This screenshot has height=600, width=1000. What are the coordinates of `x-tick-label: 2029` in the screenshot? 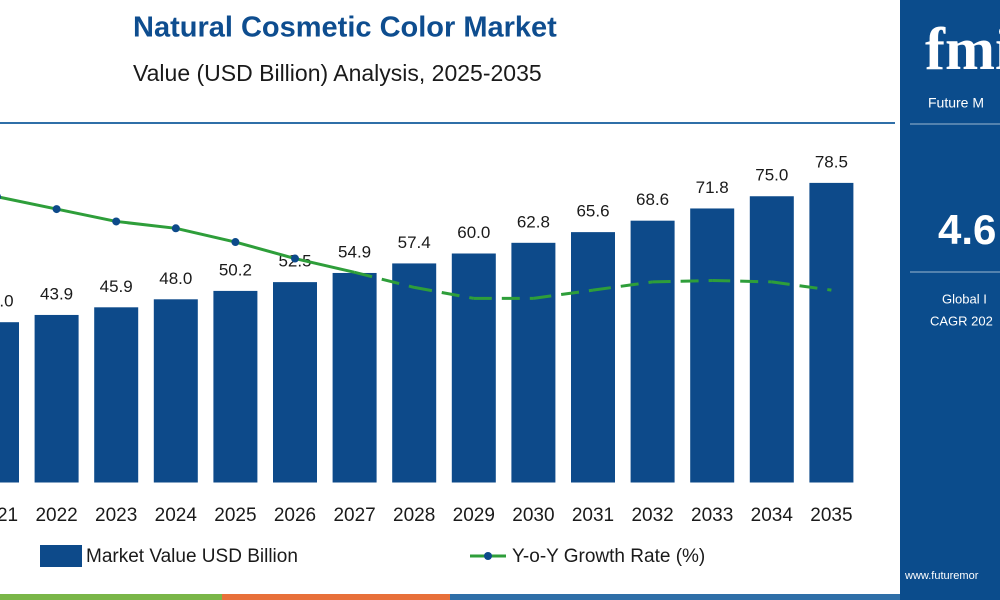 It's located at (474, 515).